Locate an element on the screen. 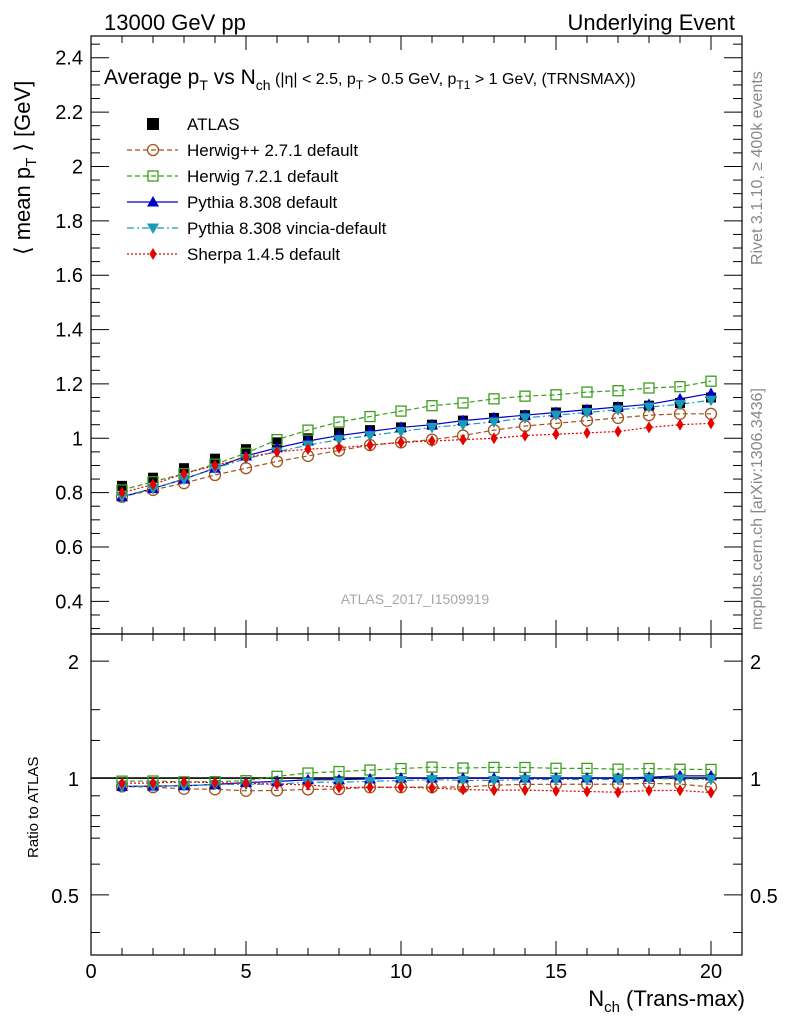 The height and width of the screenshot is (1024, 786). legend-label-sherpa-1-4-5-default: Sherpa 1.4.5 default is located at coordinates (263, 254).